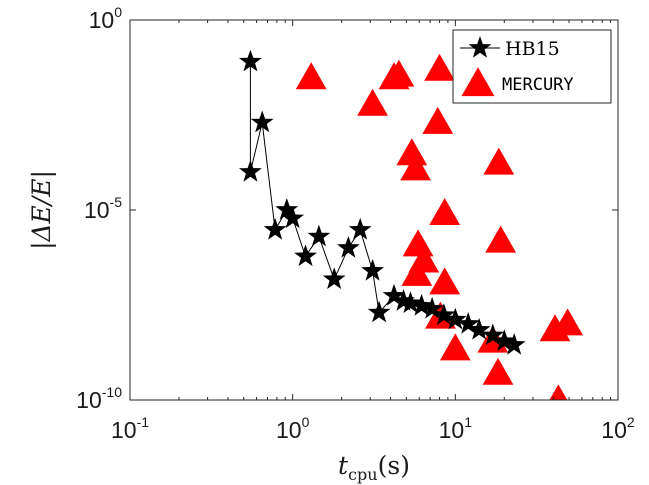  I want to click on y-axis-tick-labels: 10⁻¹⁰ 10⁻⁵ 10⁰, so click(99, 208).